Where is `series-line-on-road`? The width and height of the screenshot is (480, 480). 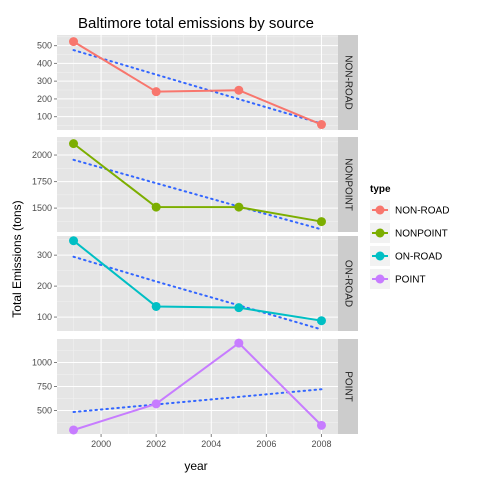
series-line-on-road is located at coordinates (197, 280).